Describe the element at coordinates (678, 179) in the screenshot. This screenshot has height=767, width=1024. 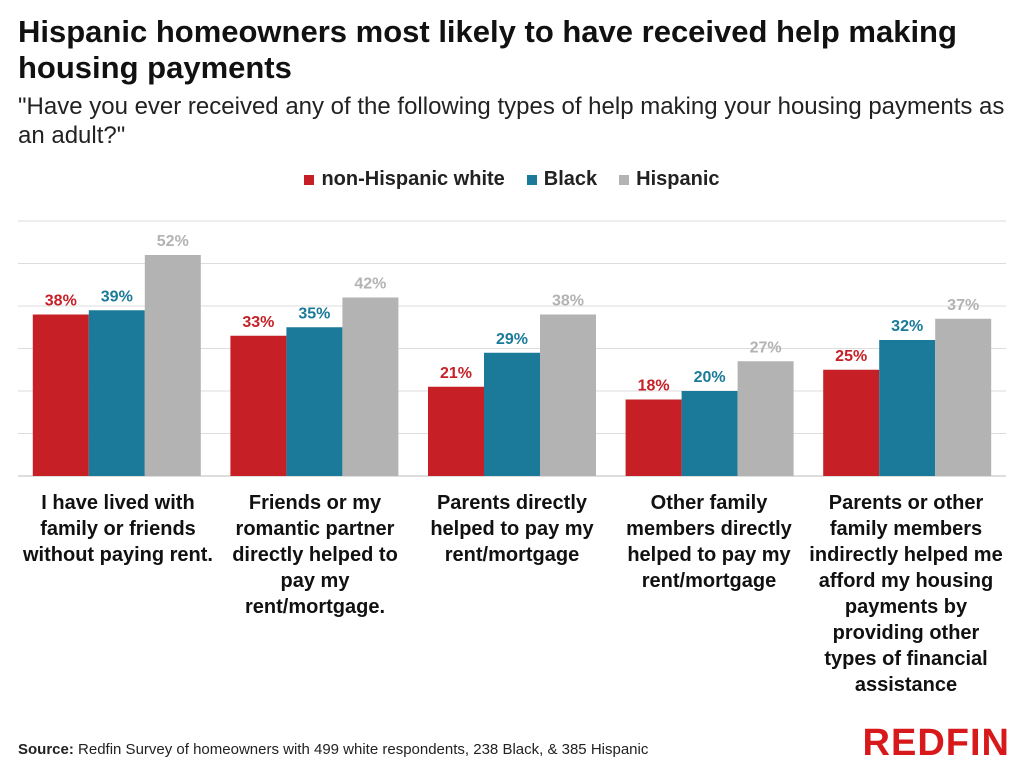
I see `legend-label-hispanic: Hispanic` at that location.